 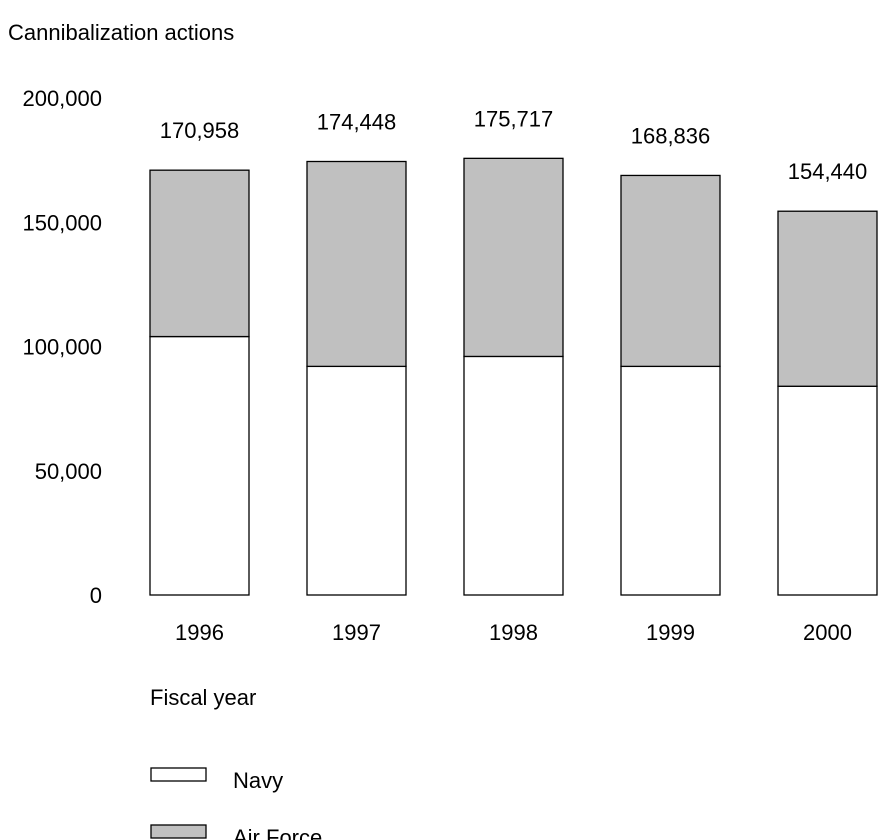 What do you see at coordinates (62, 222) in the screenshot?
I see `y-tick-label: 150,000` at bounding box center [62, 222].